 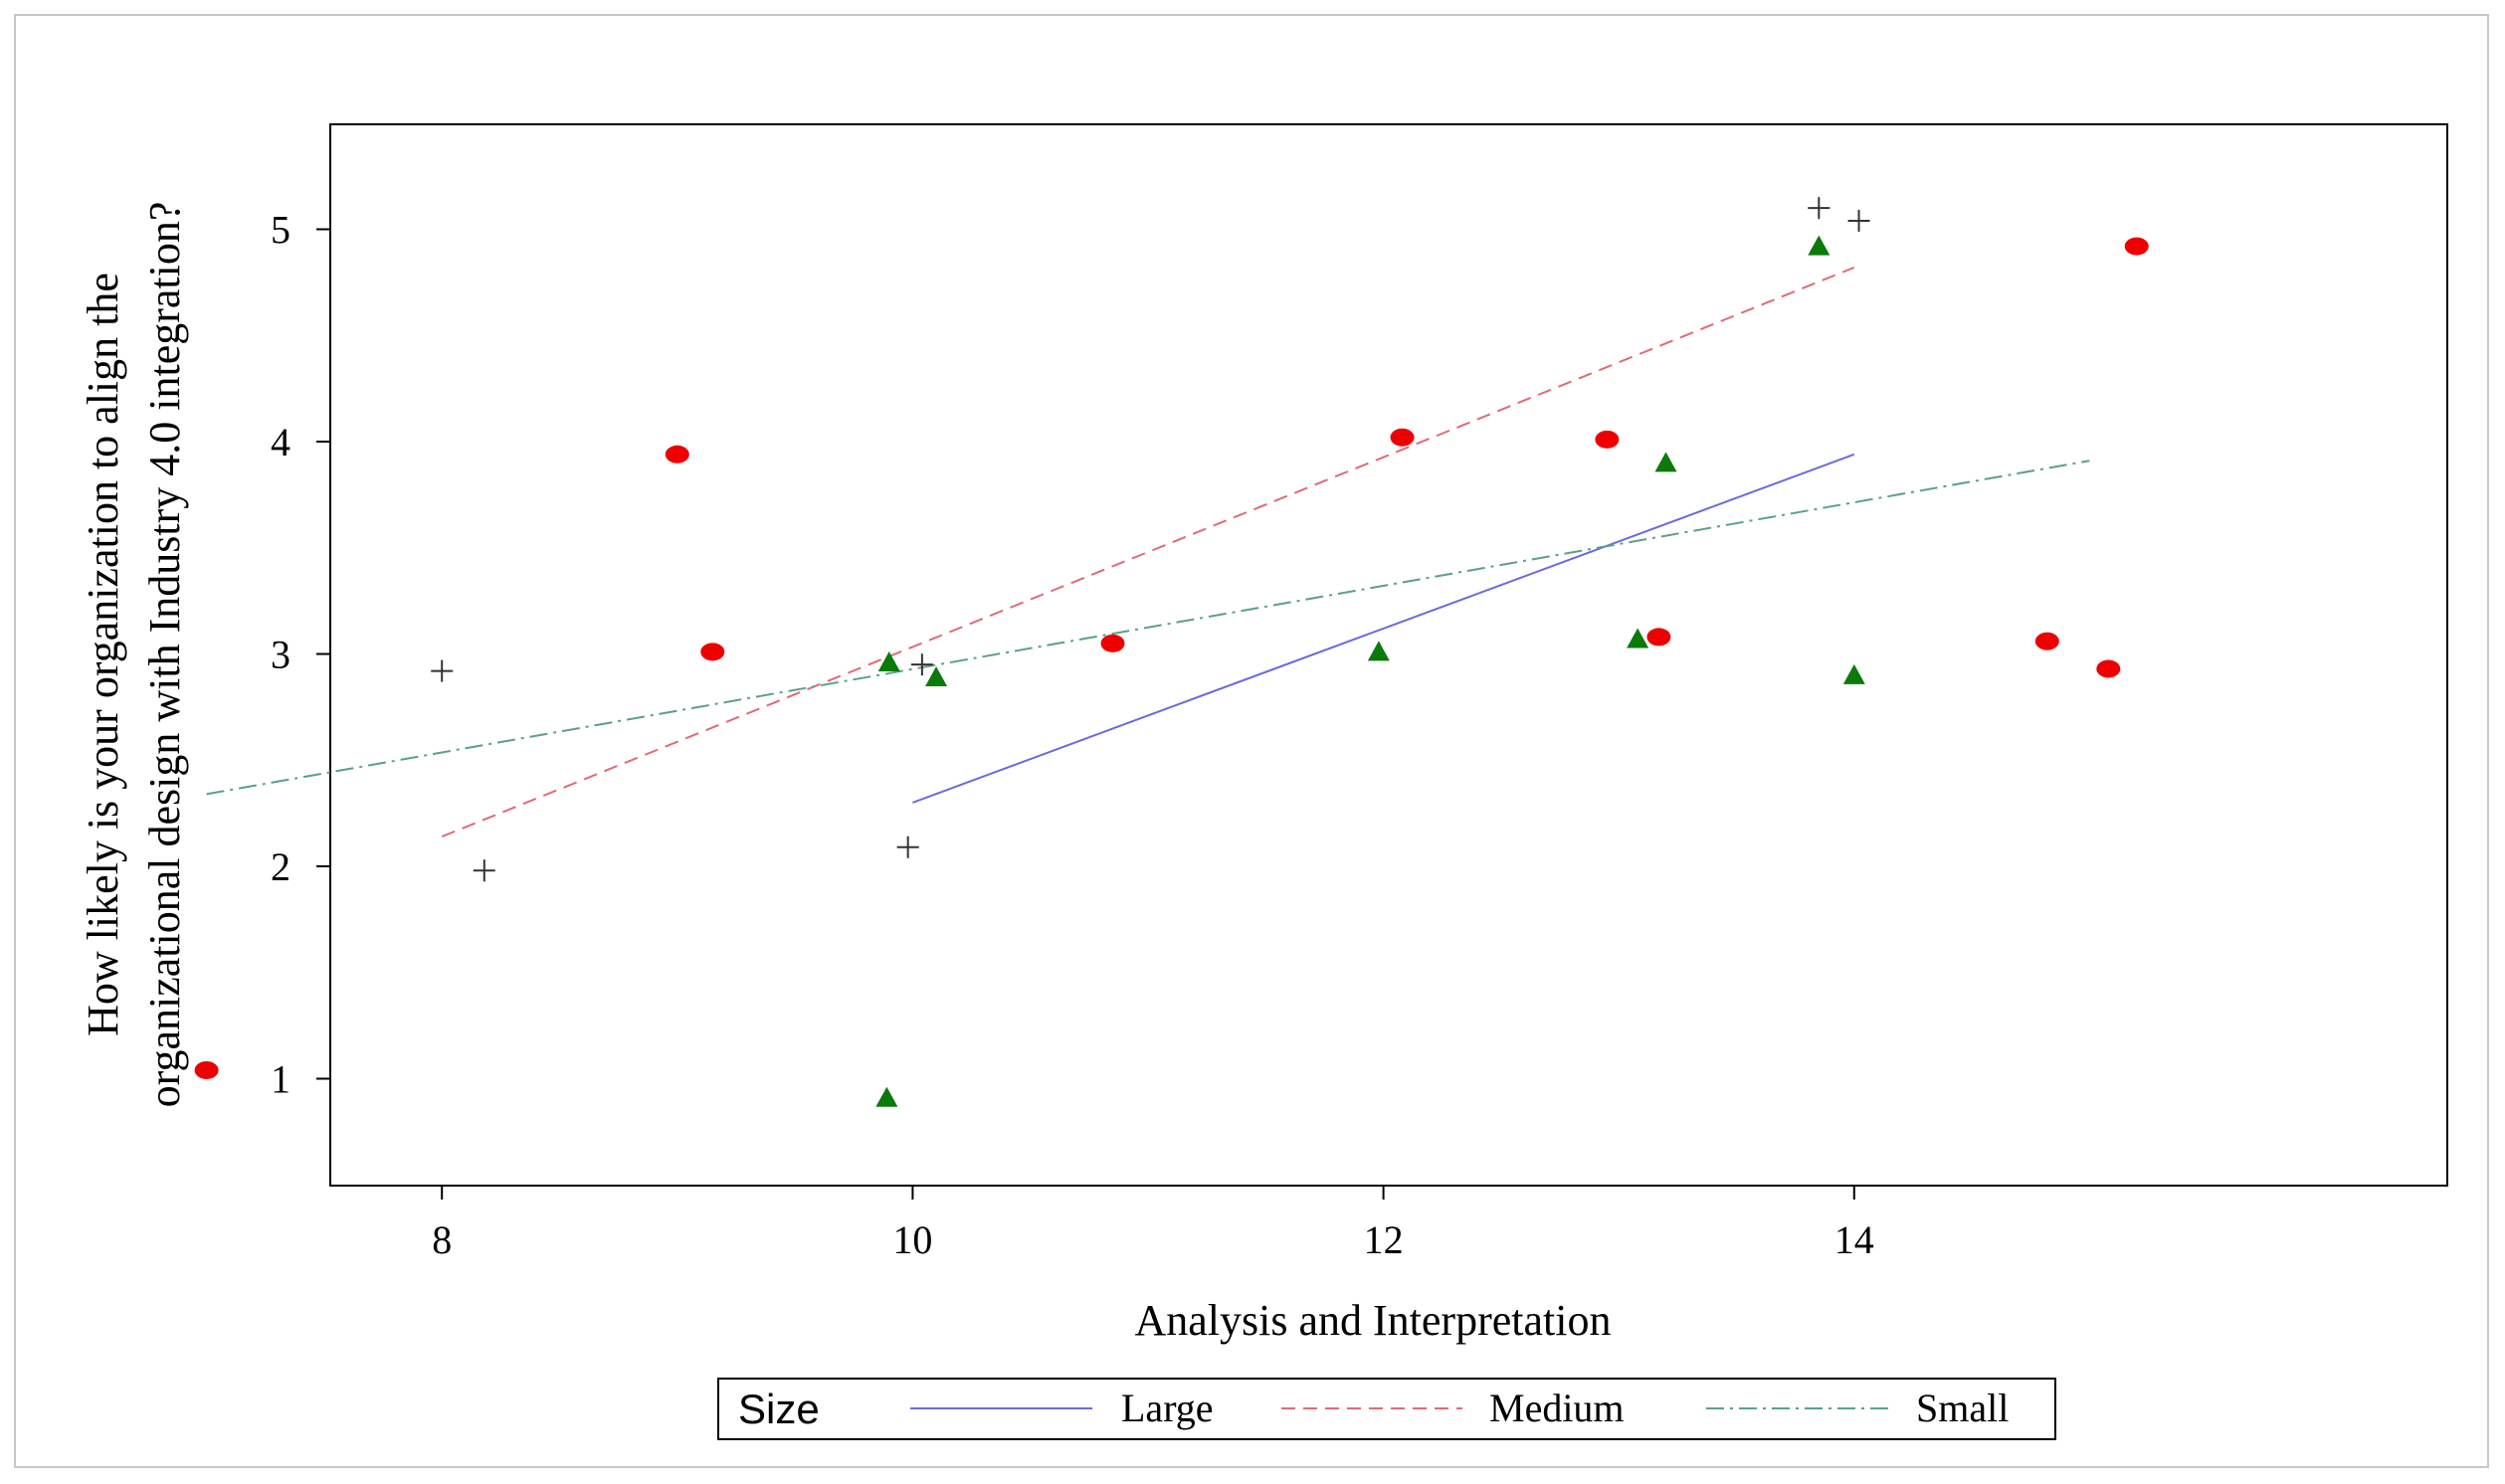 I want to click on y-axis-ticks: 1 2 3 4 5, so click(x=300, y=655).